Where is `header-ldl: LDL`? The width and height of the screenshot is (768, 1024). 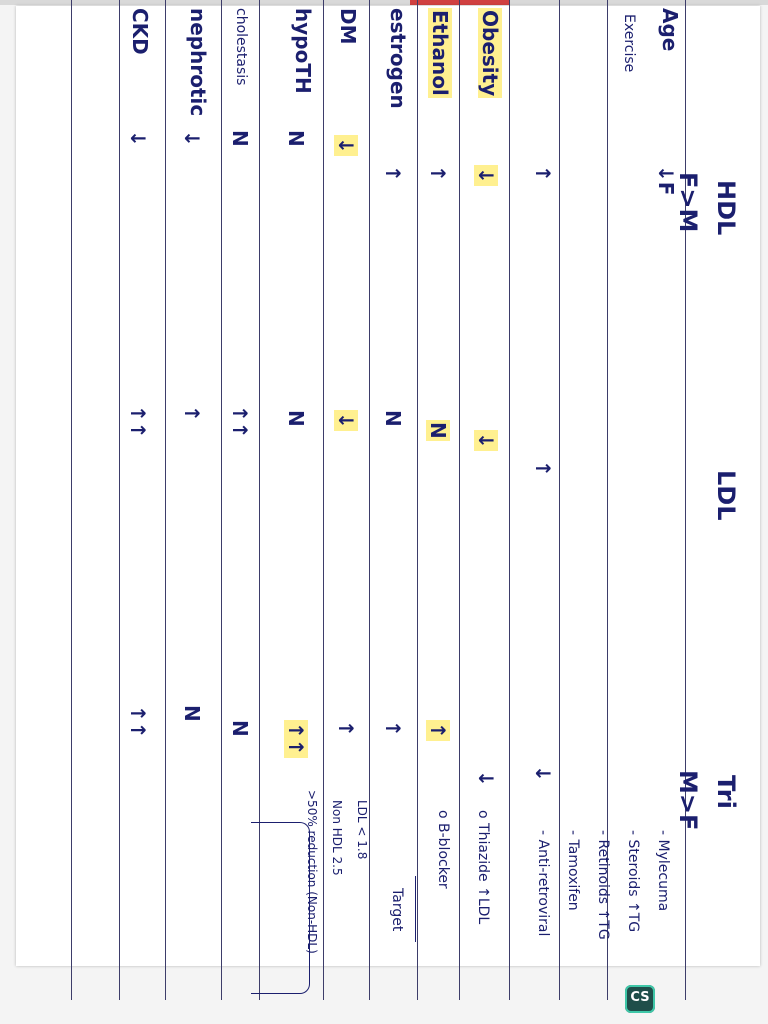
header-ldl: LDL is located at coordinates (726, 495).